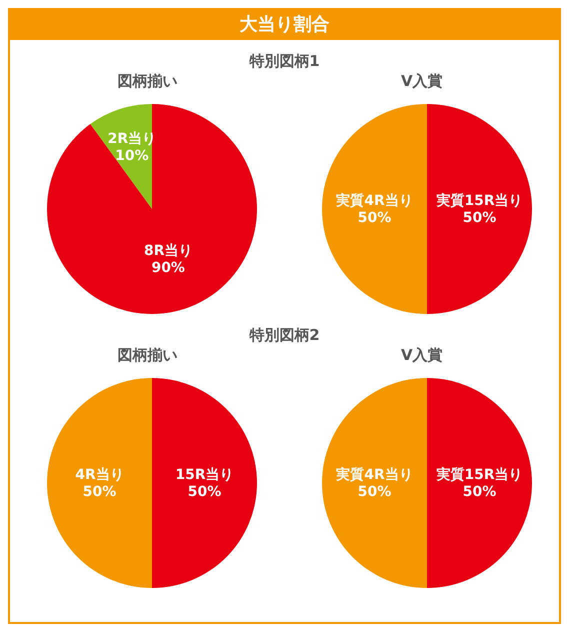  Describe the element at coordinates (205, 475) in the screenshot. I see `slice-label: 15R当り` at that location.